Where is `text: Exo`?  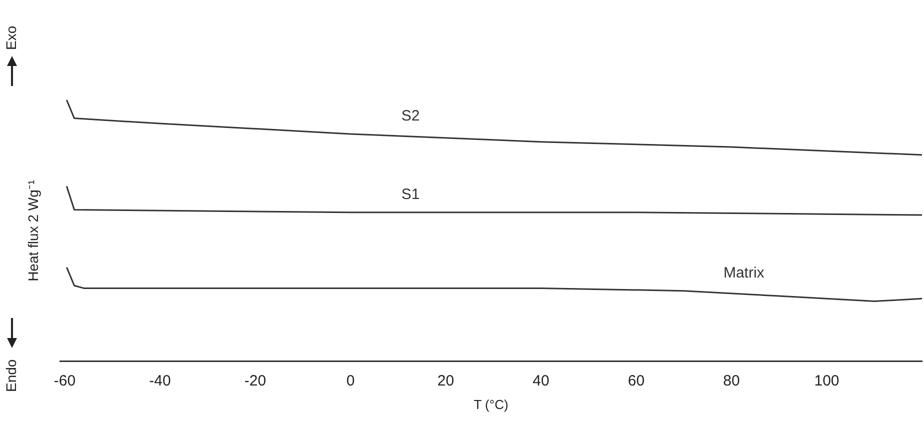
text: Exo is located at coordinates (10, 38).